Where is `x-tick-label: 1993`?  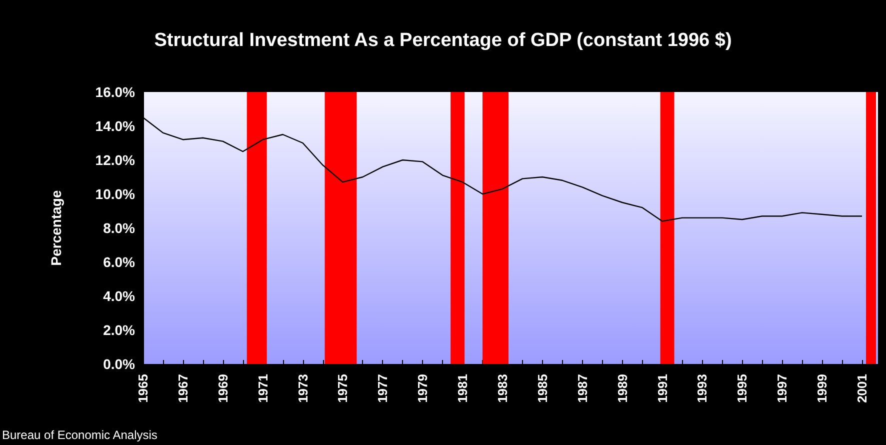 x-tick-label: 1993 is located at coordinates (702, 388).